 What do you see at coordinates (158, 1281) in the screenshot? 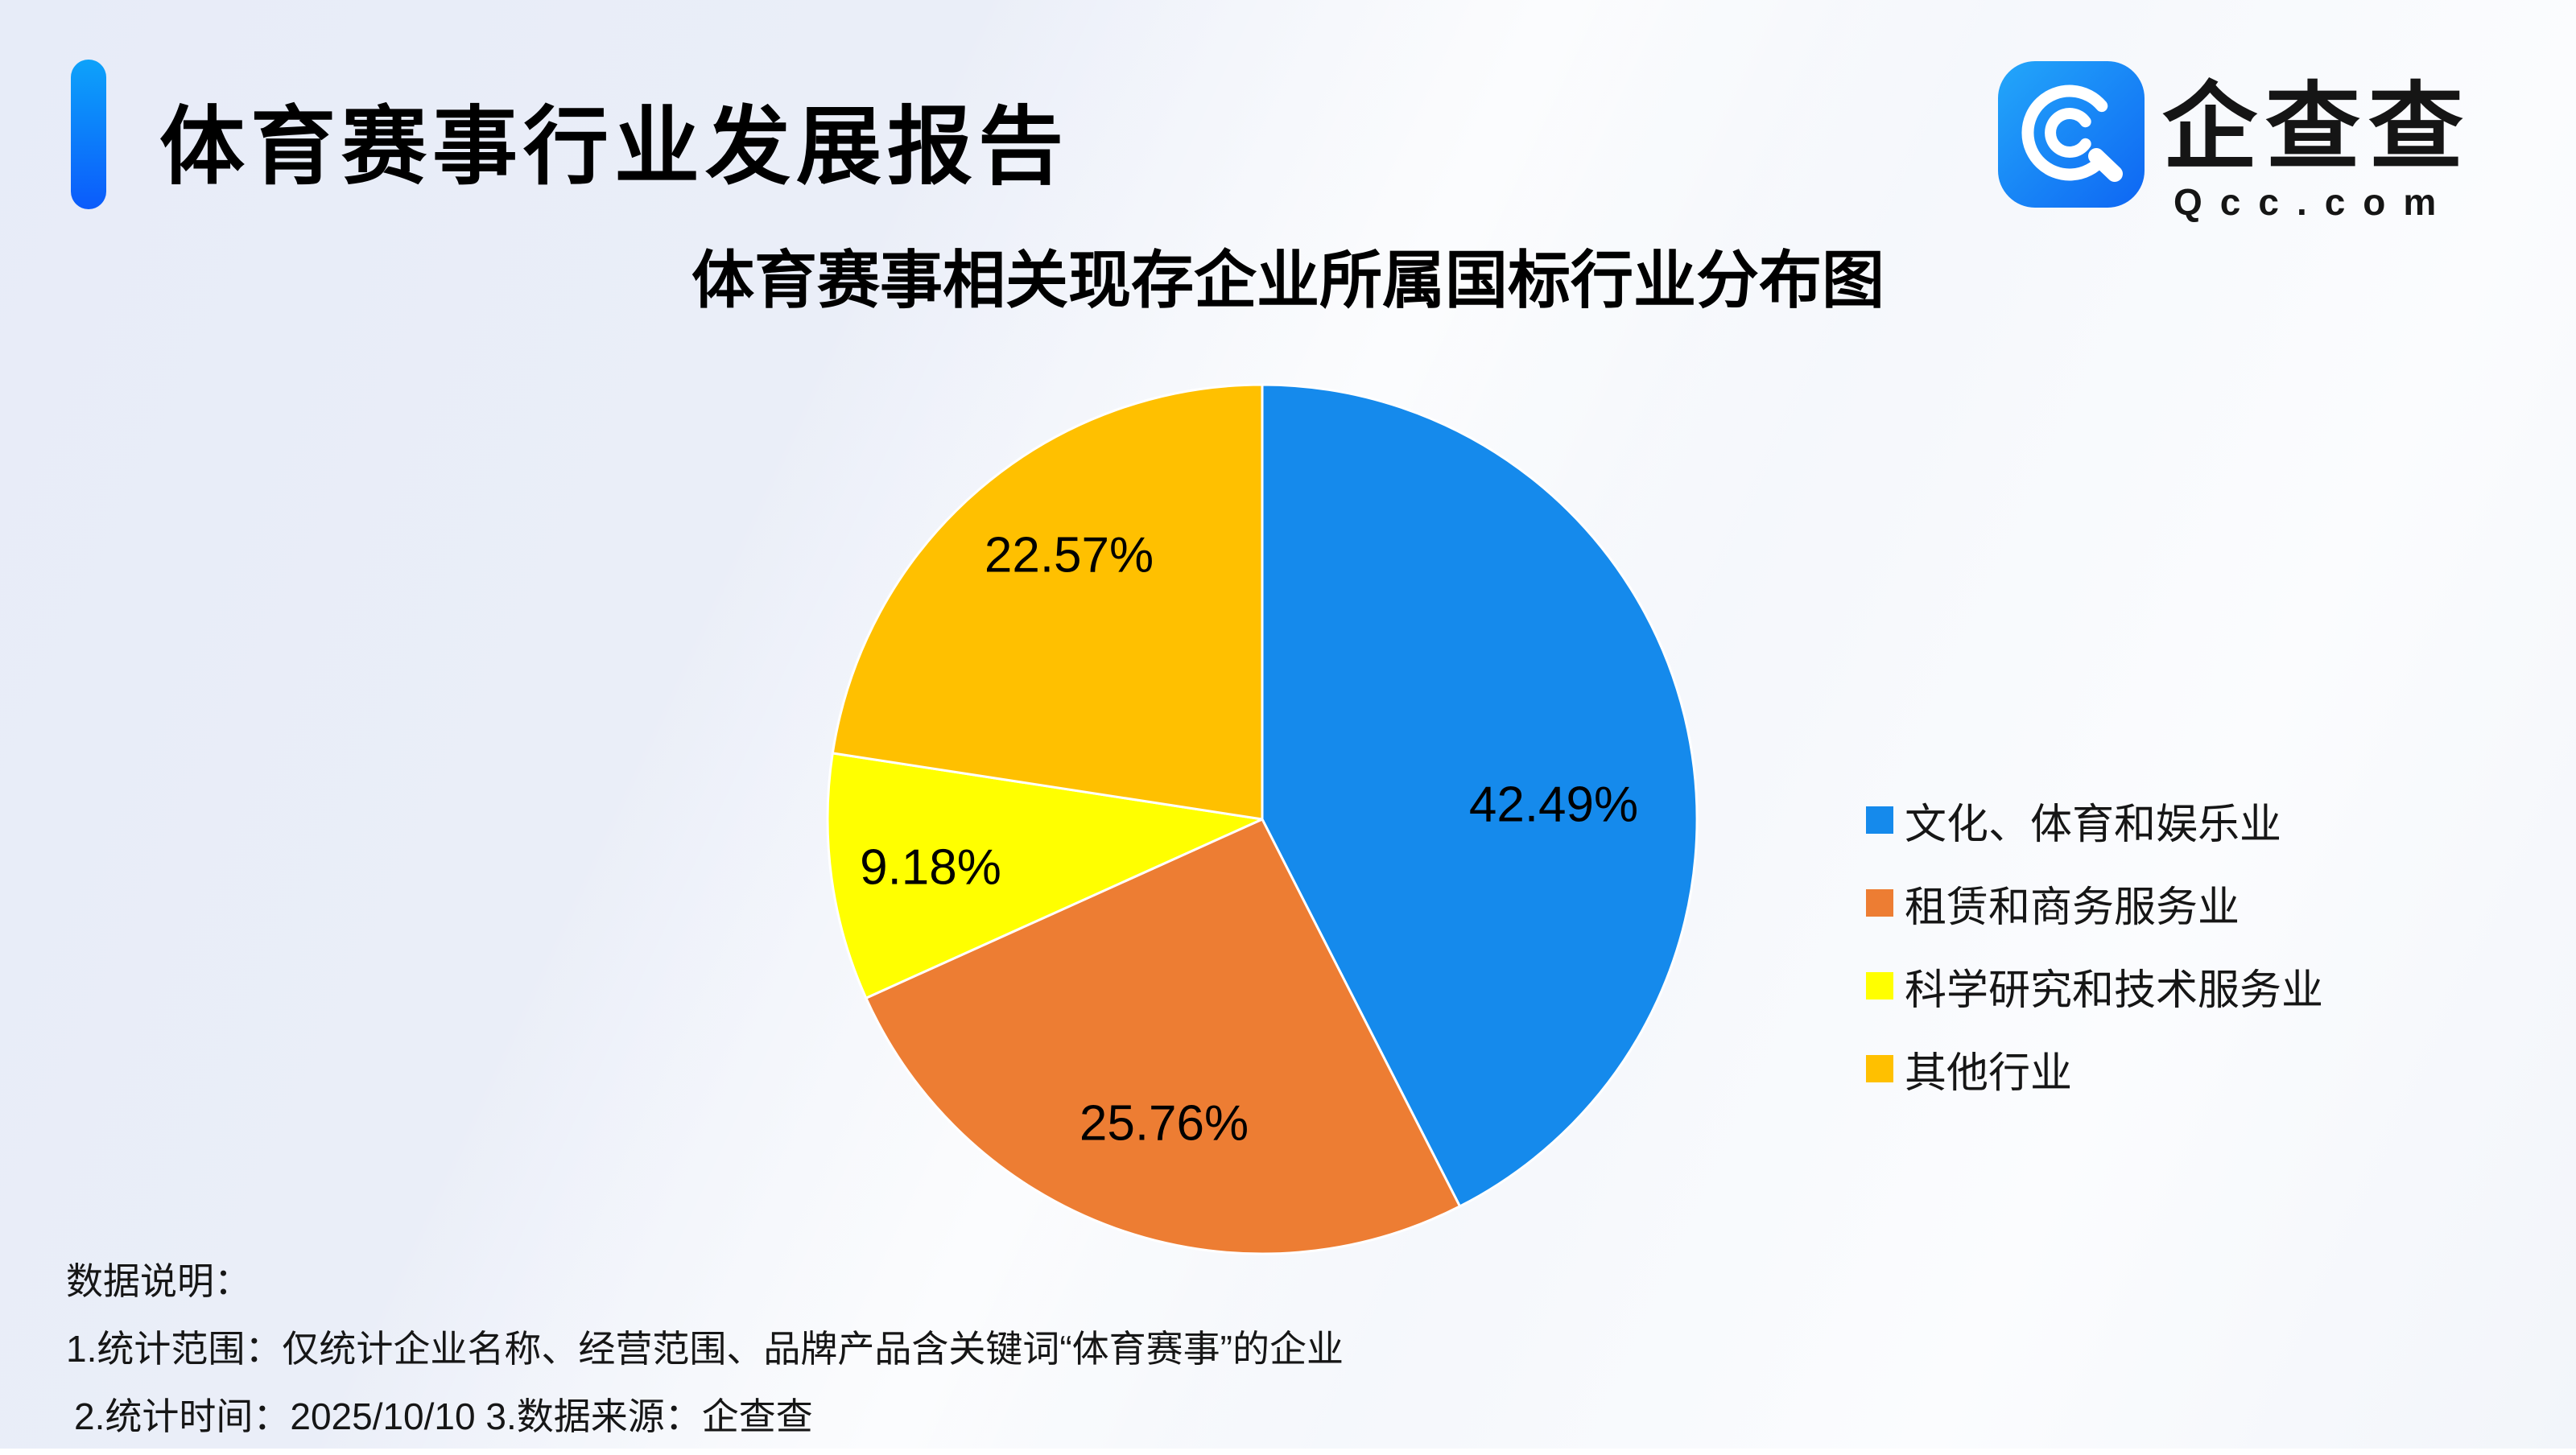
I see `notes-heading: 数据说明：` at bounding box center [158, 1281].